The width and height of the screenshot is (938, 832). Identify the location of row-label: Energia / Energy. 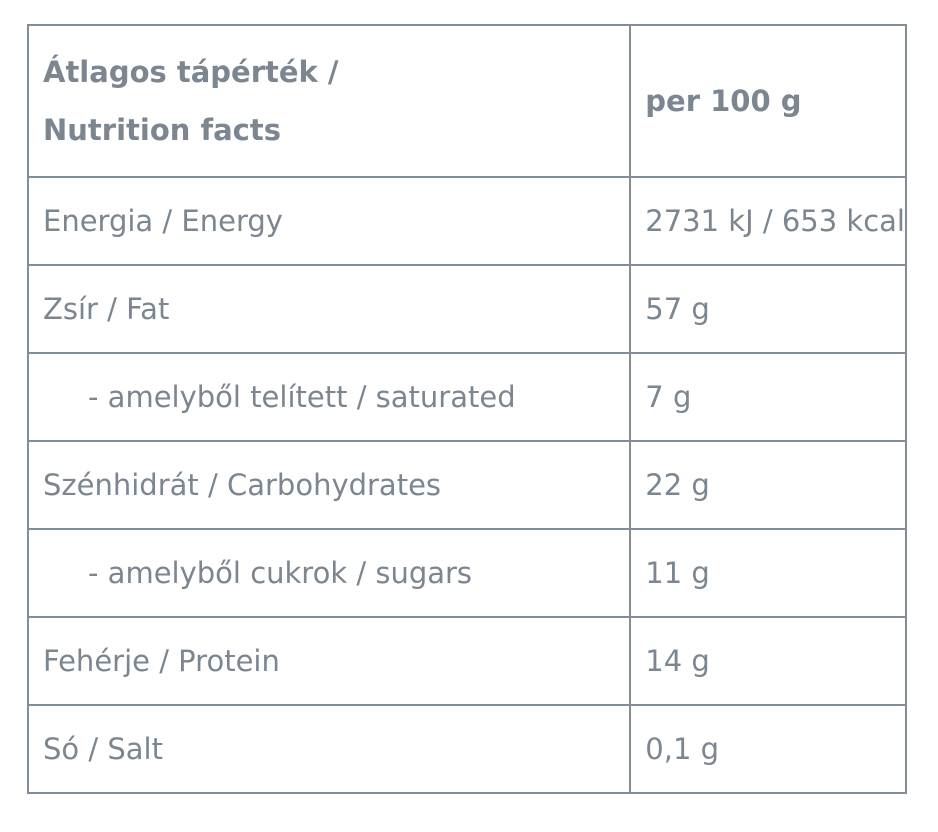
(329, 221).